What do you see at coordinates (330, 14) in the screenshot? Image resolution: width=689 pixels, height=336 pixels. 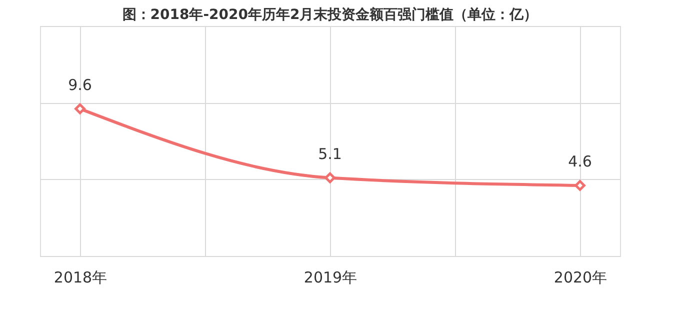 I see `chart-title: 图：2018年-2020年历年2月末投资金额百强门槛值（单位：亿）` at bounding box center [330, 14].